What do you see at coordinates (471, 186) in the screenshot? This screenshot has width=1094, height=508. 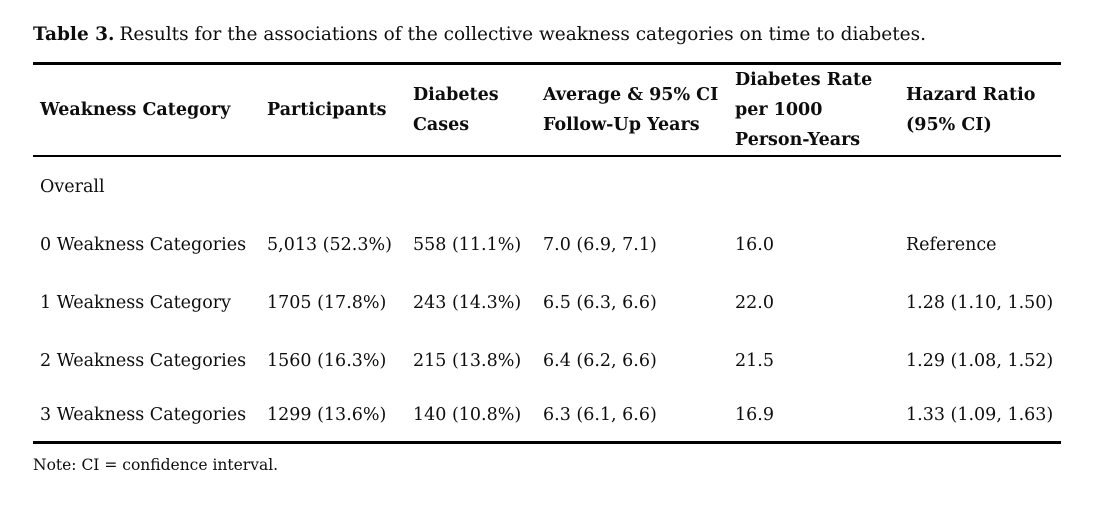 I see `cell-diabetes-cases` at bounding box center [471, 186].